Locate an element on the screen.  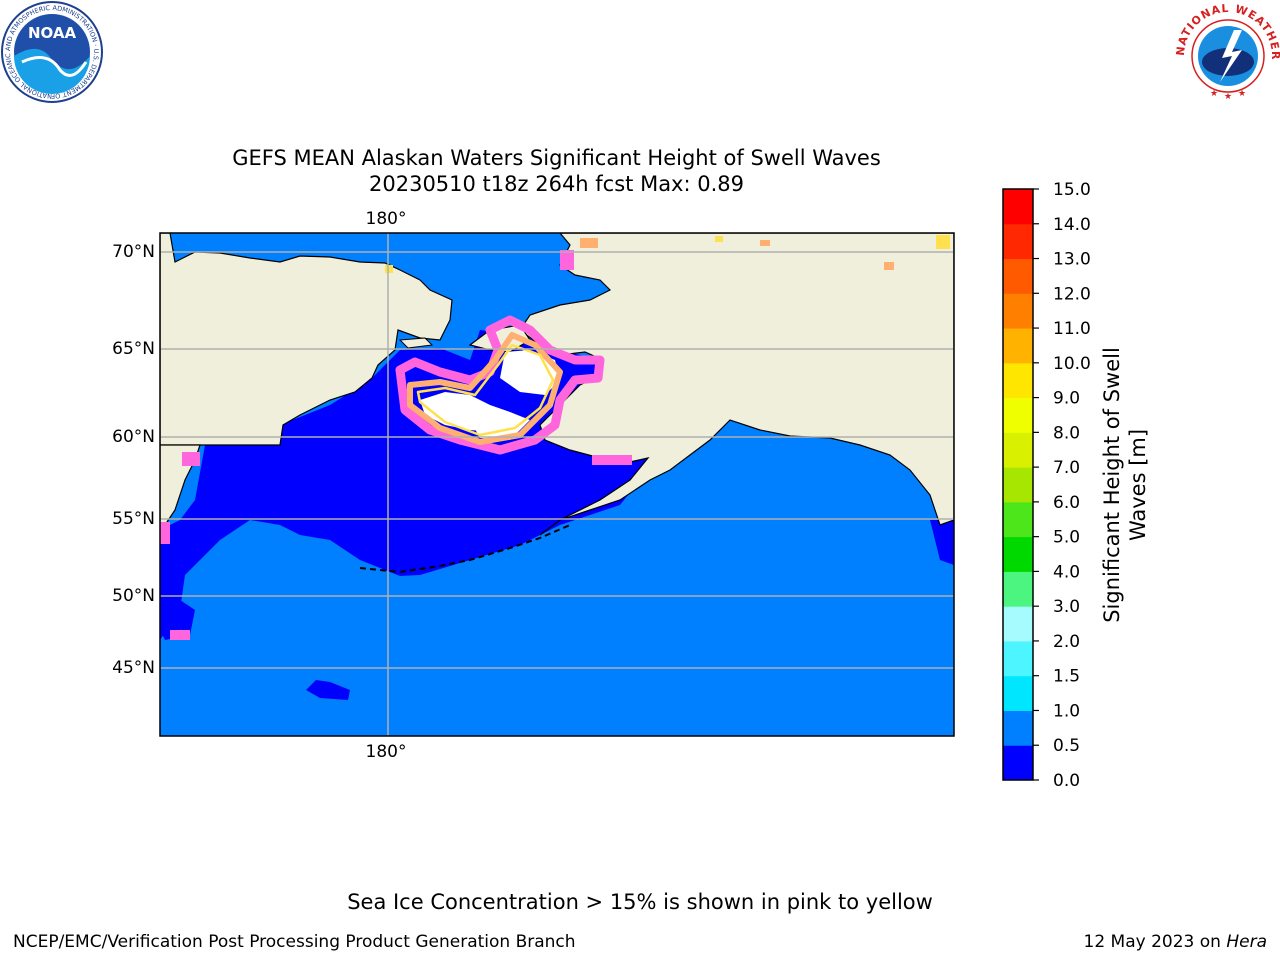
land-russia is located at coordinates (306, 339).